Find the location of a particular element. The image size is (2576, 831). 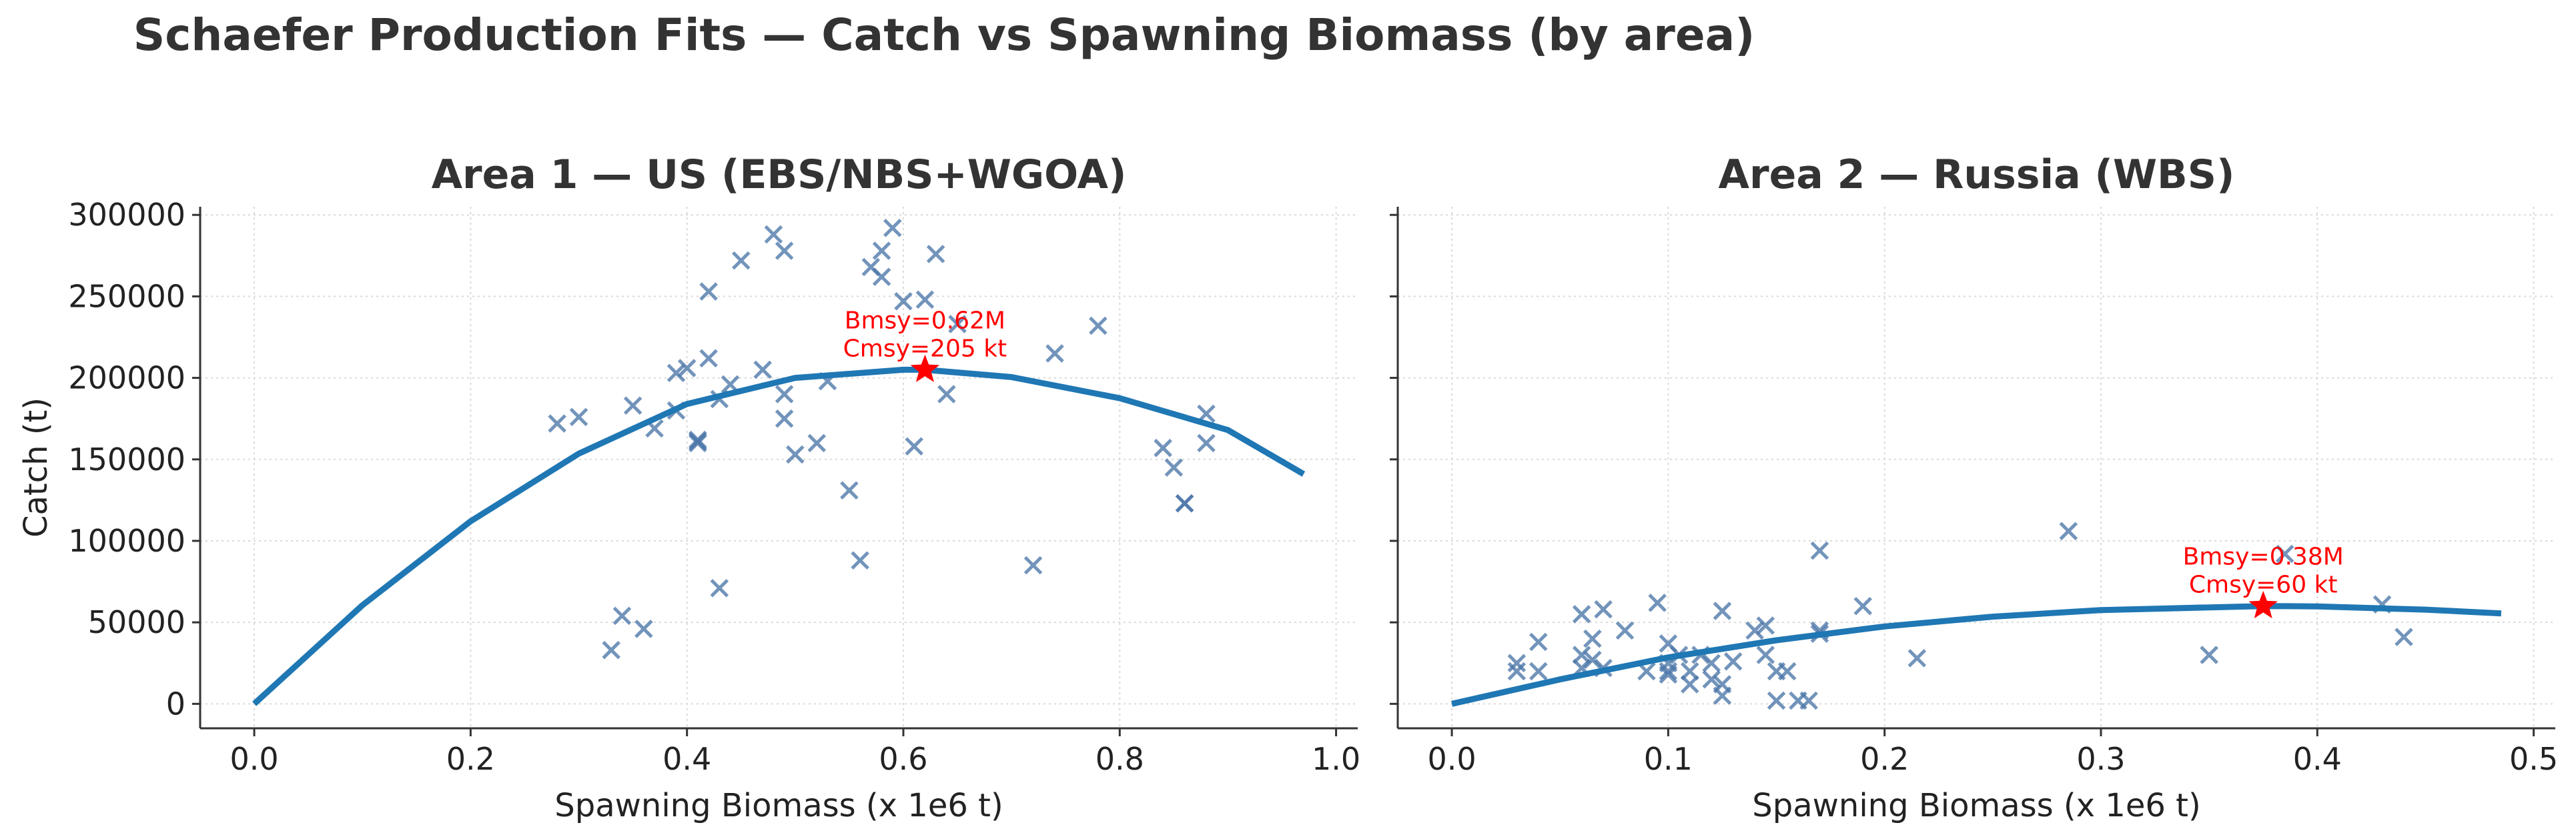

y-tick-label: 200000 is located at coordinates (126, 378).